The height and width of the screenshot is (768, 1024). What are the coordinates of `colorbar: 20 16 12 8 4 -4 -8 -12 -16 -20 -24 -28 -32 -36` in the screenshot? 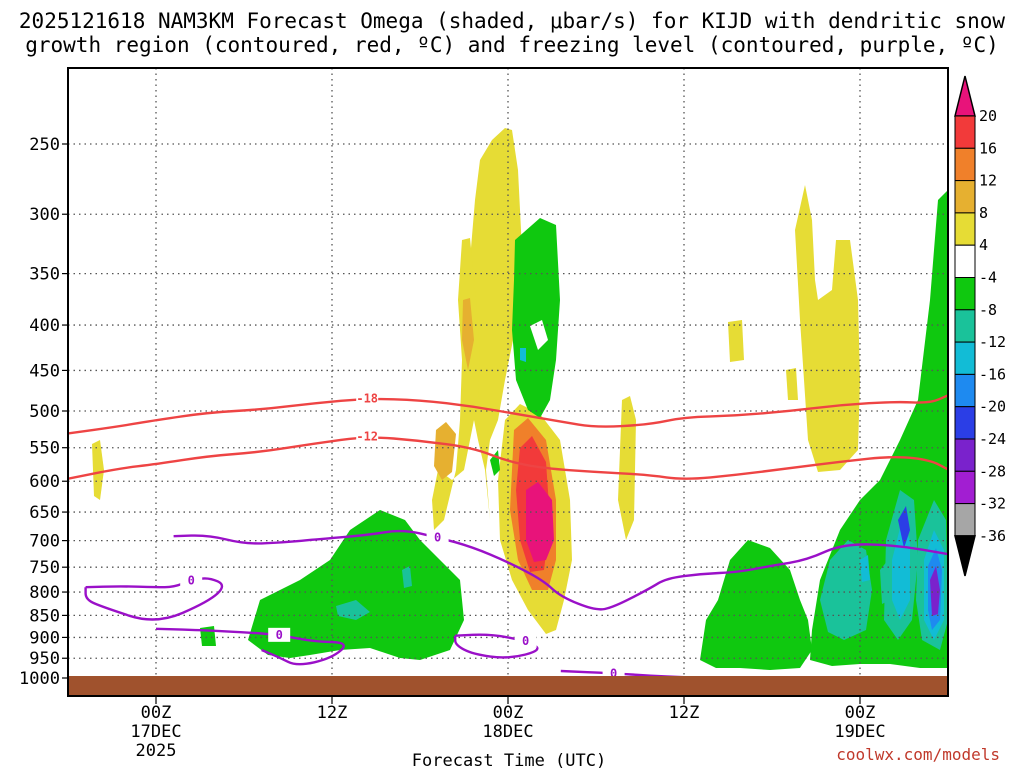 It's located at (980, 326).